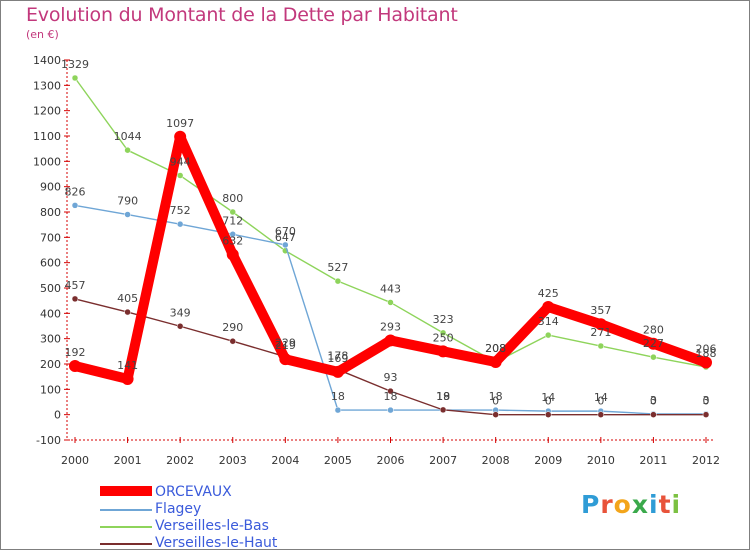 The height and width of the screenshot is (552, 750). What do you see at coordinates (443, 337) in the screenshot?
I see `data-label: 250` at bounding box center [443, 337].